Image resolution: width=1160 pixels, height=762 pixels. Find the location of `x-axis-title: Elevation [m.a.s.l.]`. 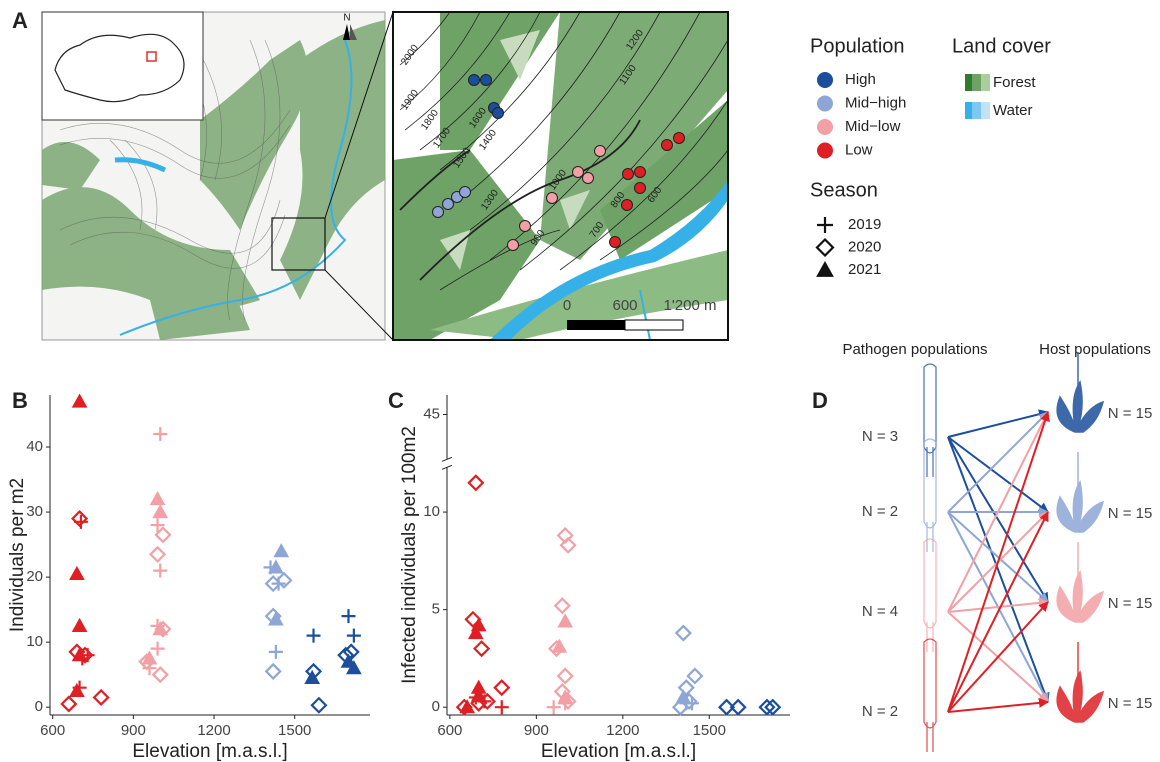

x-axis-title: Elevation [m.a.s.l.] is located at coordinates (618, 751).